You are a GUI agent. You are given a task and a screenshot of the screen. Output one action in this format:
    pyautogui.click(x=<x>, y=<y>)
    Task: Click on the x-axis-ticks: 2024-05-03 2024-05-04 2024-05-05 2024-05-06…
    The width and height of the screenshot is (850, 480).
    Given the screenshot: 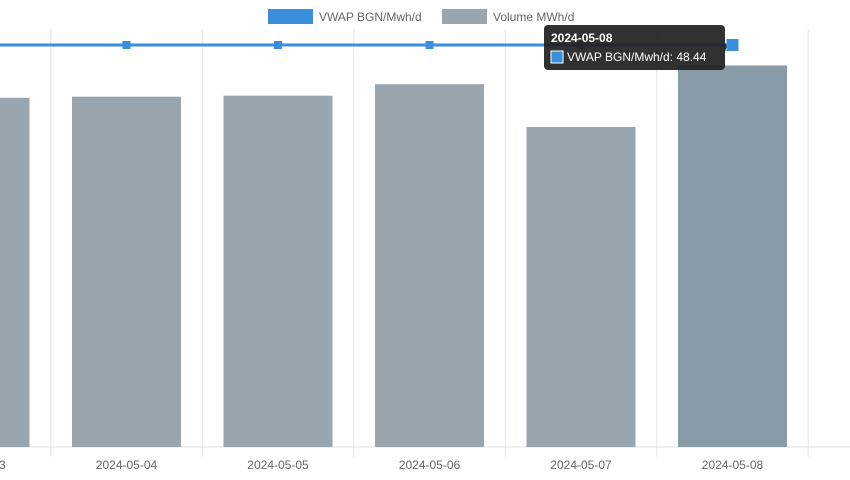 What is the action you would take?
    pyautogui.click(x=382, y=465)
    